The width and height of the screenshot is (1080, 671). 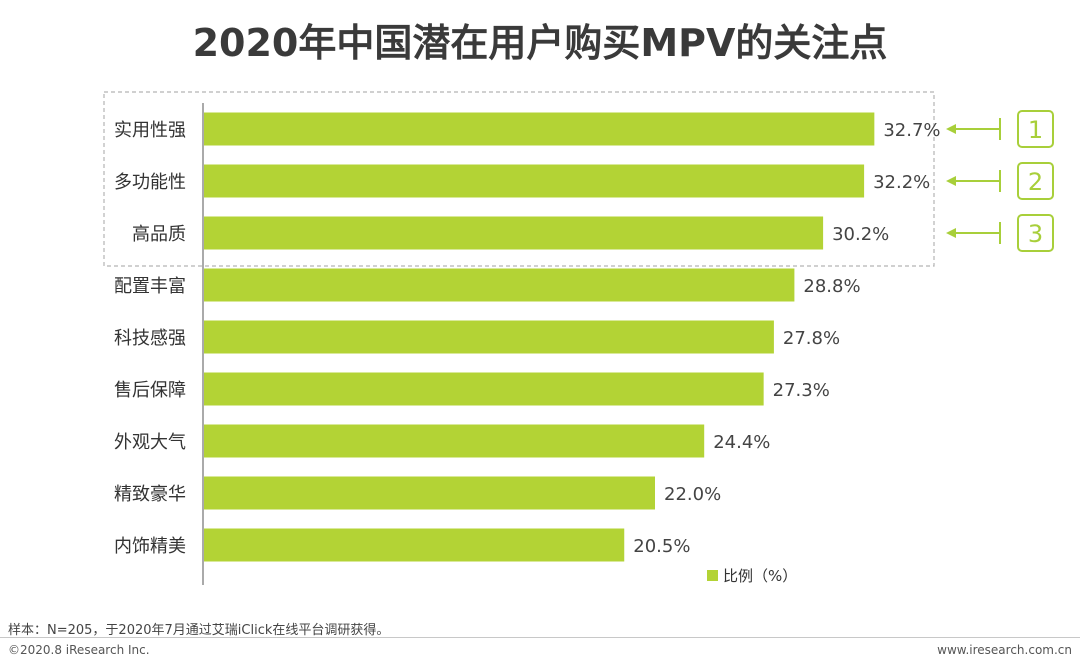 I want to click on rank-number: 2, so click(x=1035, y=182).